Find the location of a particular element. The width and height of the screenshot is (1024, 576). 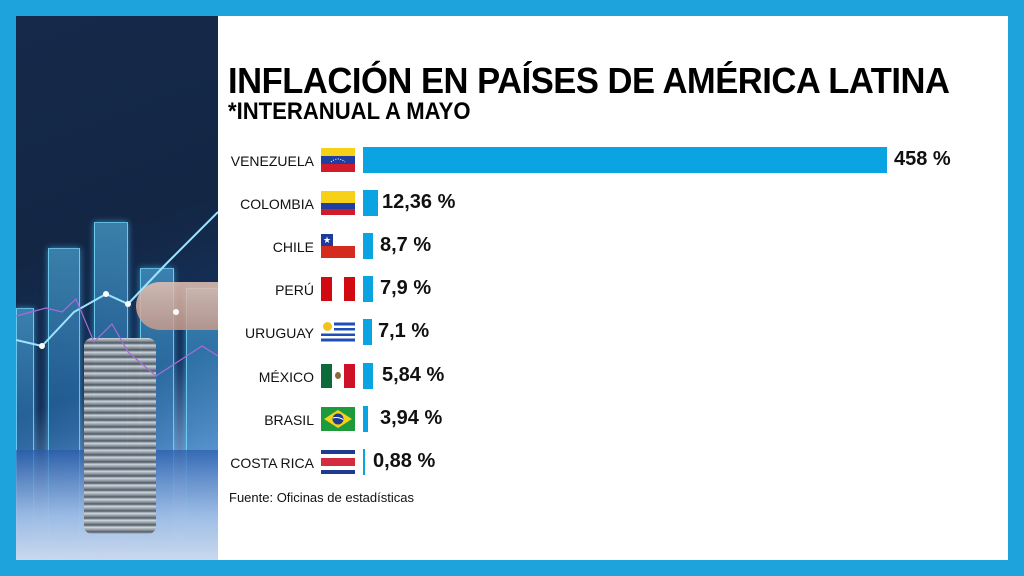

bar-row-uruguay: URUGUAY 7,1 % is located at coordinates (611, 333).